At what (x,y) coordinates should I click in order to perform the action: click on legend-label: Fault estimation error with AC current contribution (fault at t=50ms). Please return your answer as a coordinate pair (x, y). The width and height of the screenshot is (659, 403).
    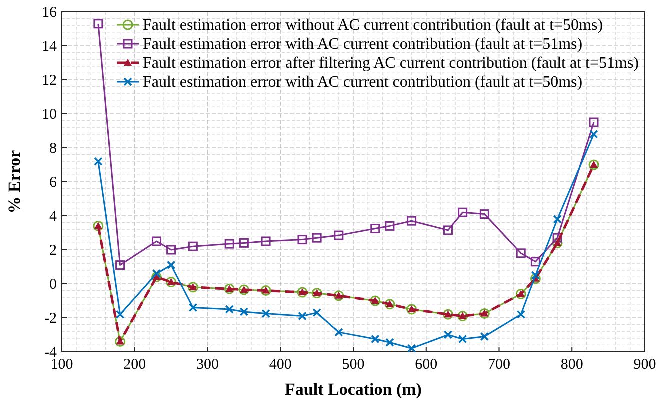
    Looking at the image, I should click on (363, 82).